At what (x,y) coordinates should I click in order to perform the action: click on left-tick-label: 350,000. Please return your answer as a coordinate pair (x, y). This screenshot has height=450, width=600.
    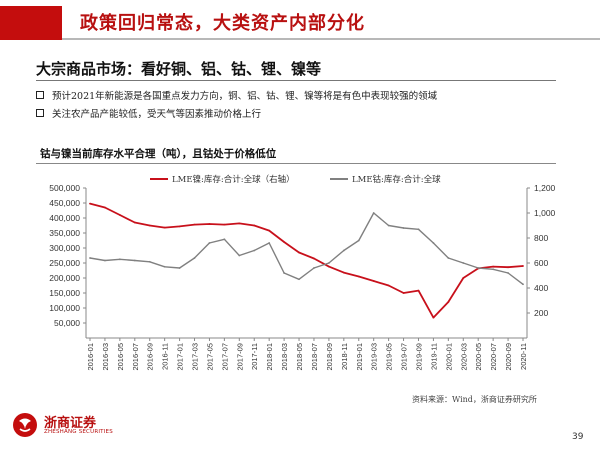
    Looking at the image, I should click on (64, 233).